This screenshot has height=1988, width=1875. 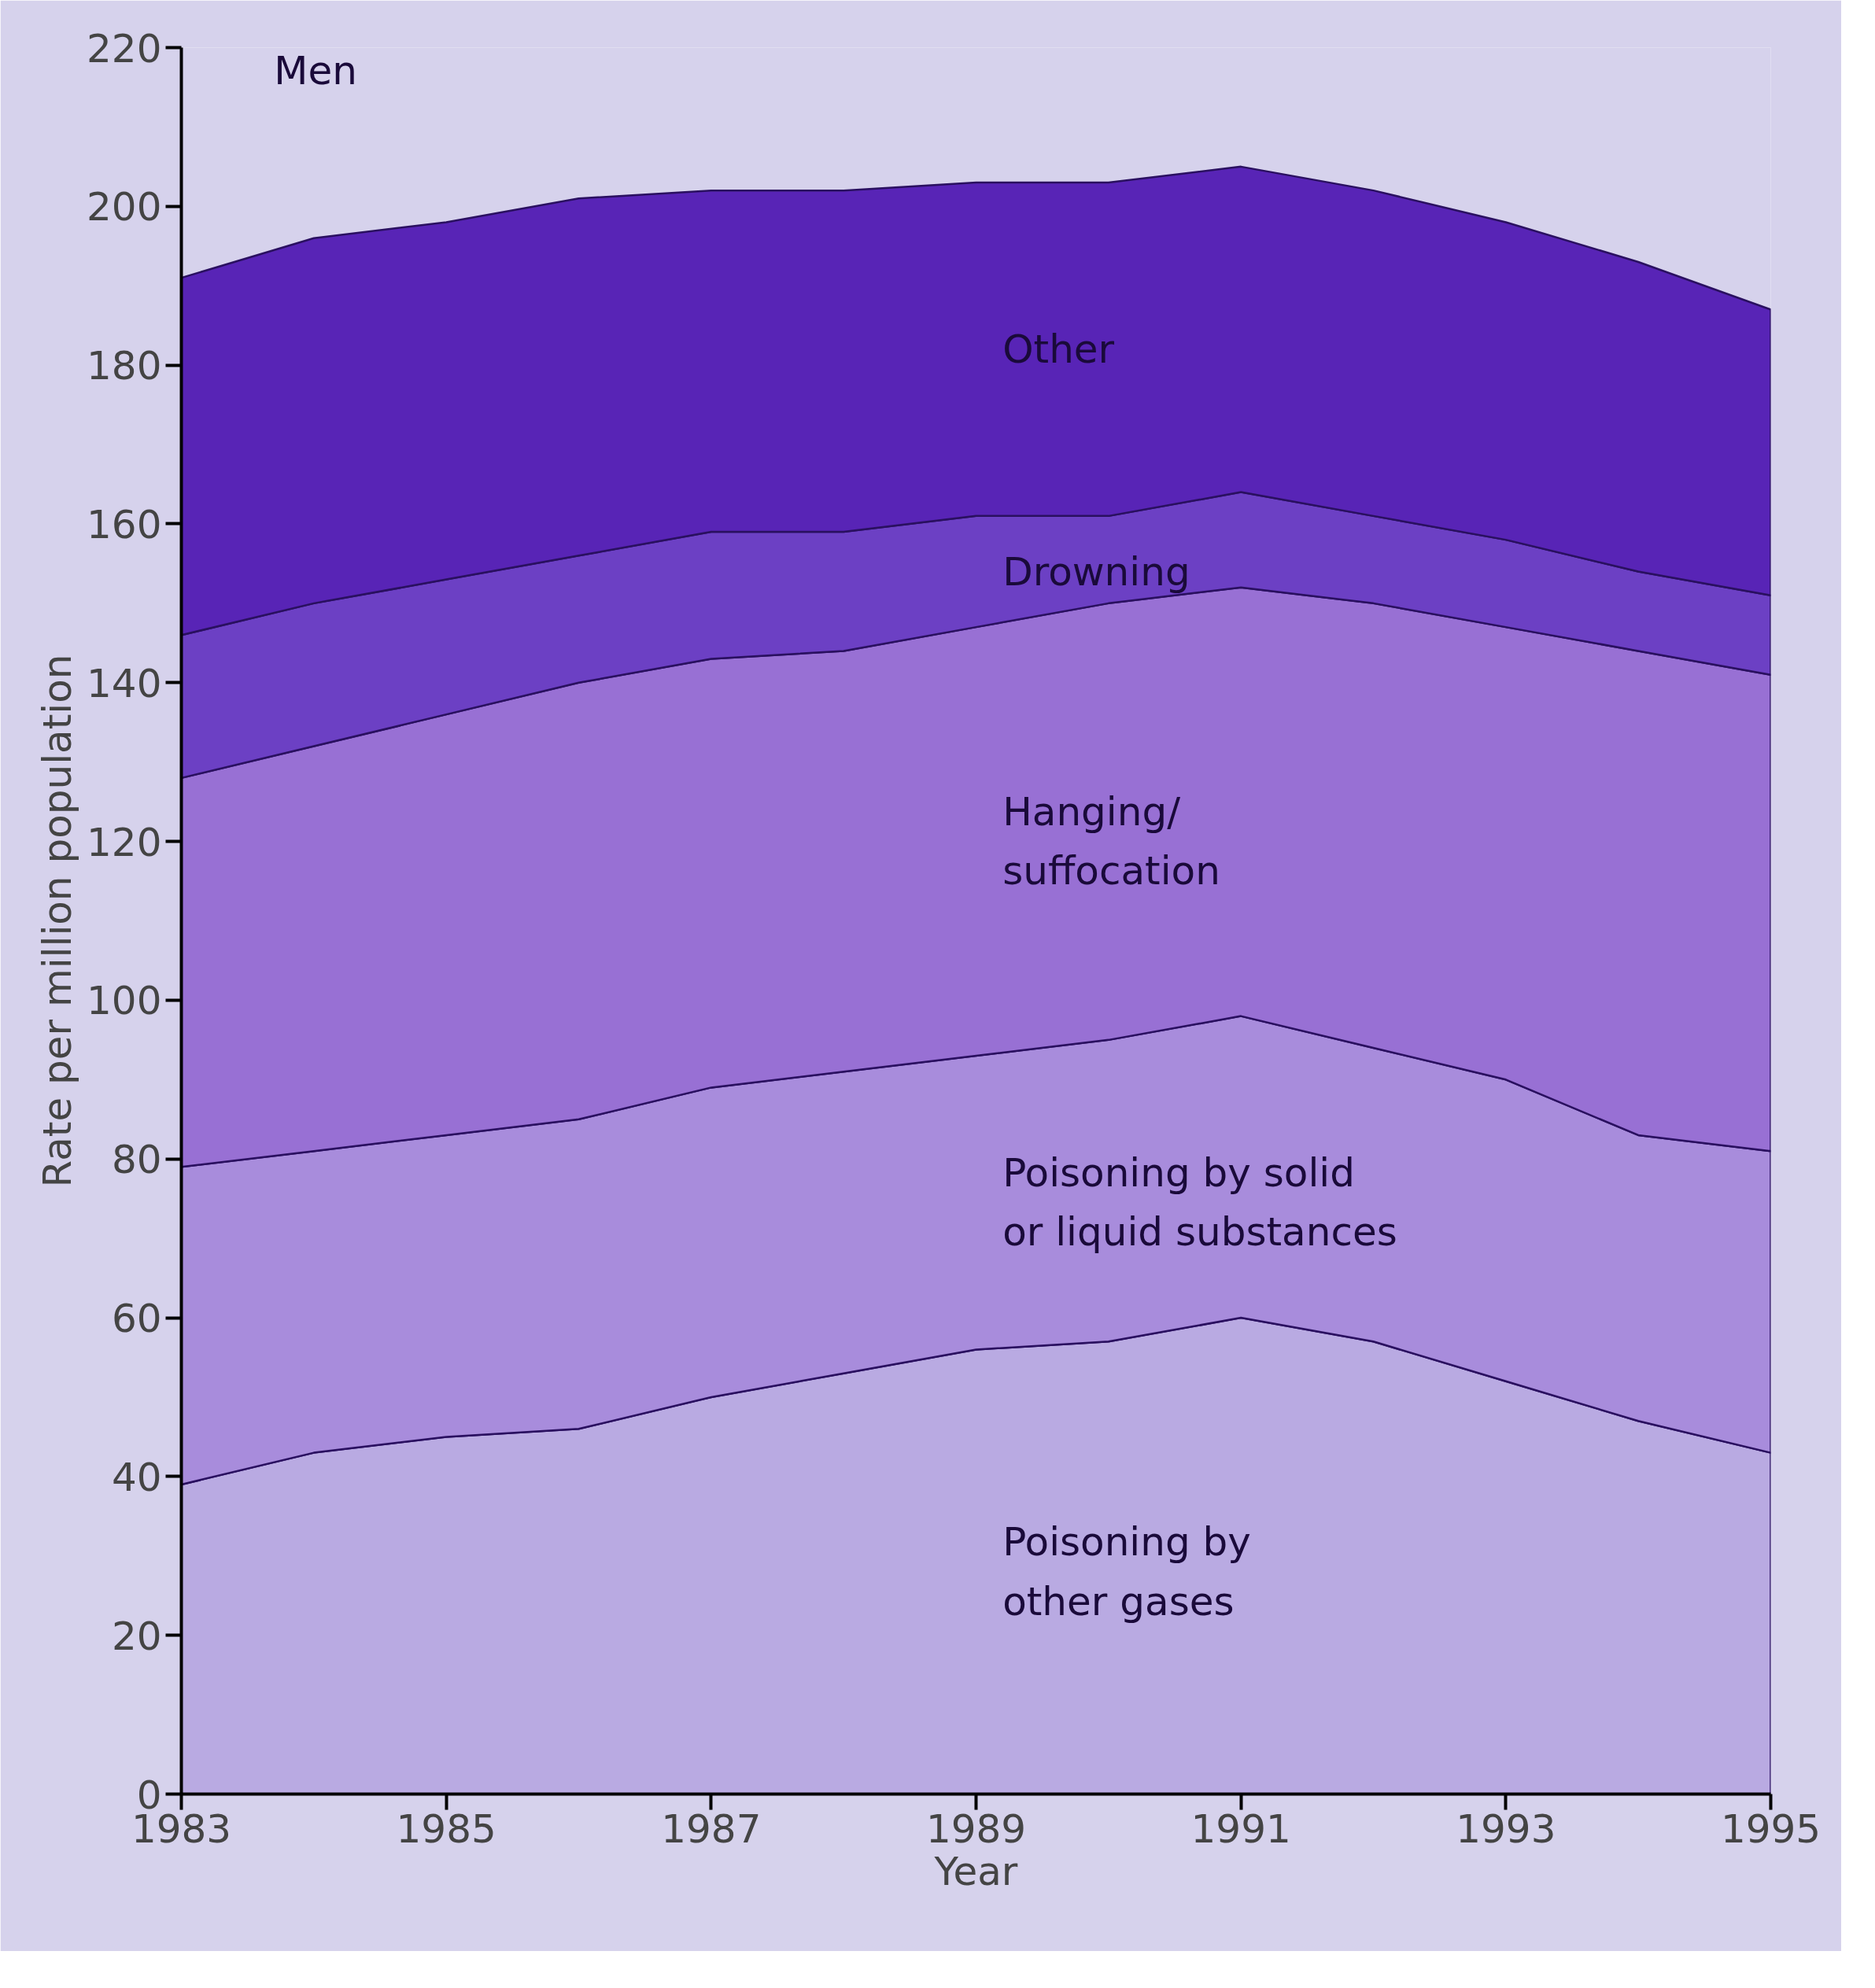 What do you see at coordinates (1058, 349) in the screenshot?
I see `series-label: Other` at bounding box center [1058, 349].